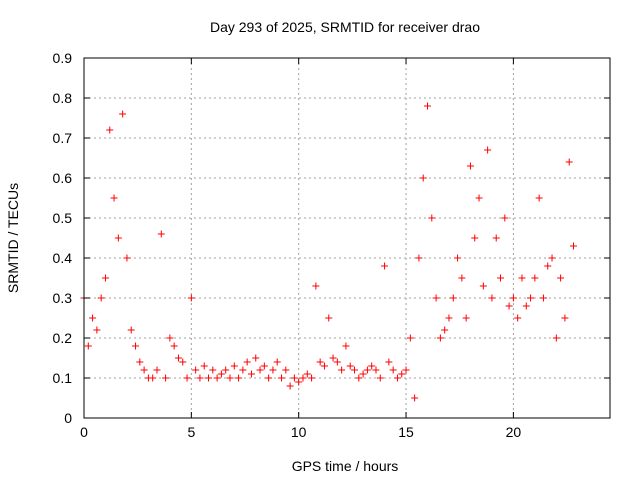 This screenshot has height=480, width=640. What do you see at coordinates (63, 298) in the screenshot?
I see `y-tick-label: 0.3` at bounding box center [63, 298].